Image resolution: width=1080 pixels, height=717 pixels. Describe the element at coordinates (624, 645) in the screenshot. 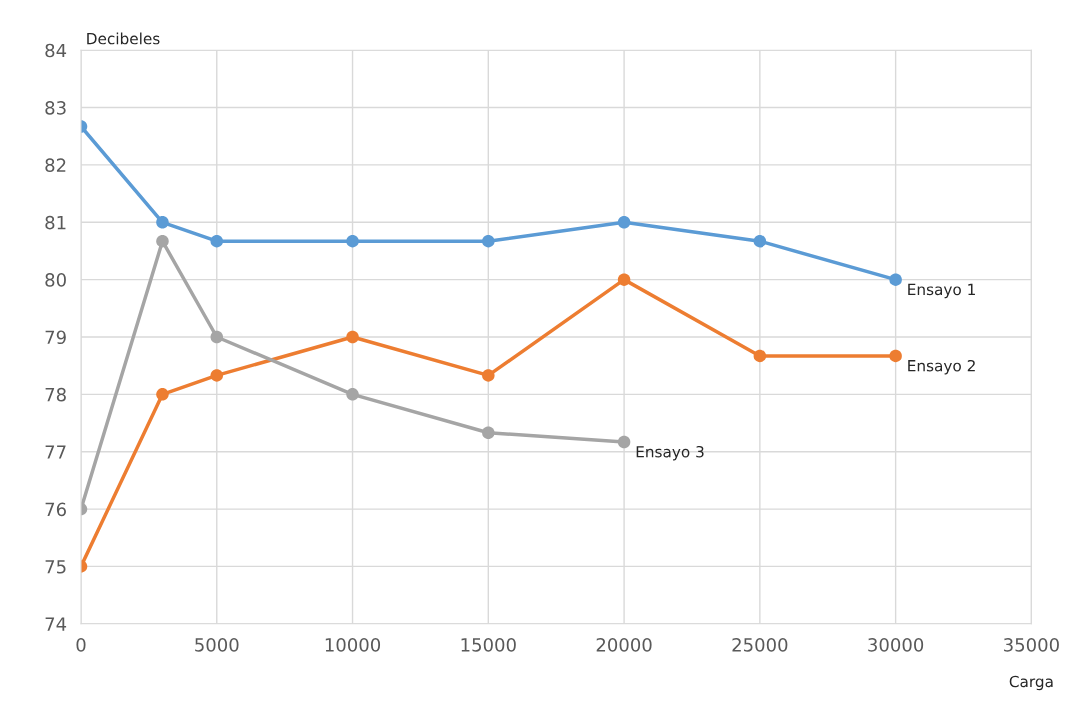

I see `x-tick-label: 20000` at that location.